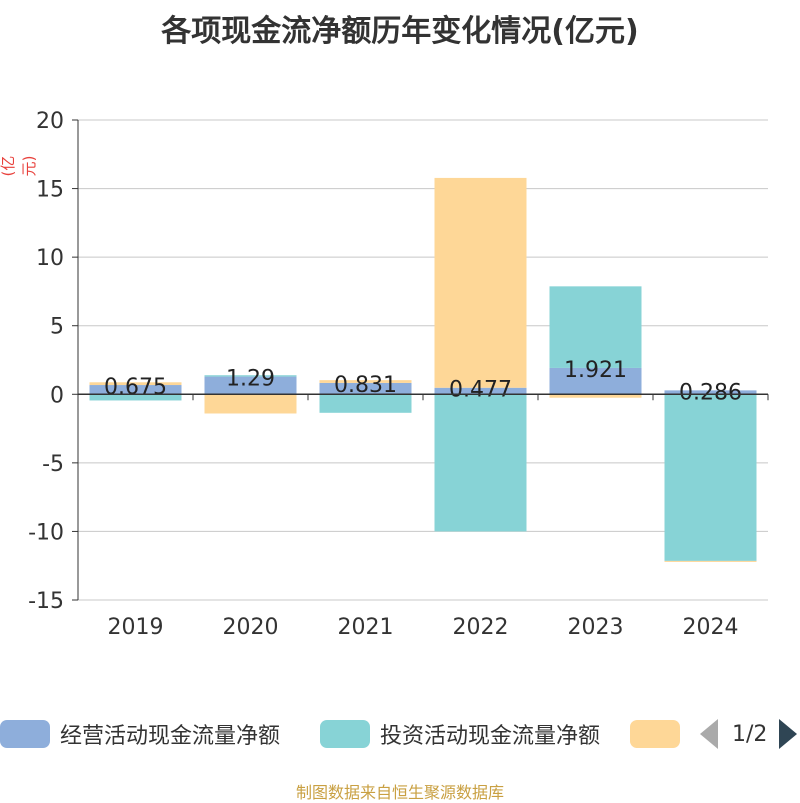 The image size is (800, 803). Describe the element at coordinates (170, 736) in the screenshot. I see `legend-label-operating: 经营活动现金流量净额` at that location.